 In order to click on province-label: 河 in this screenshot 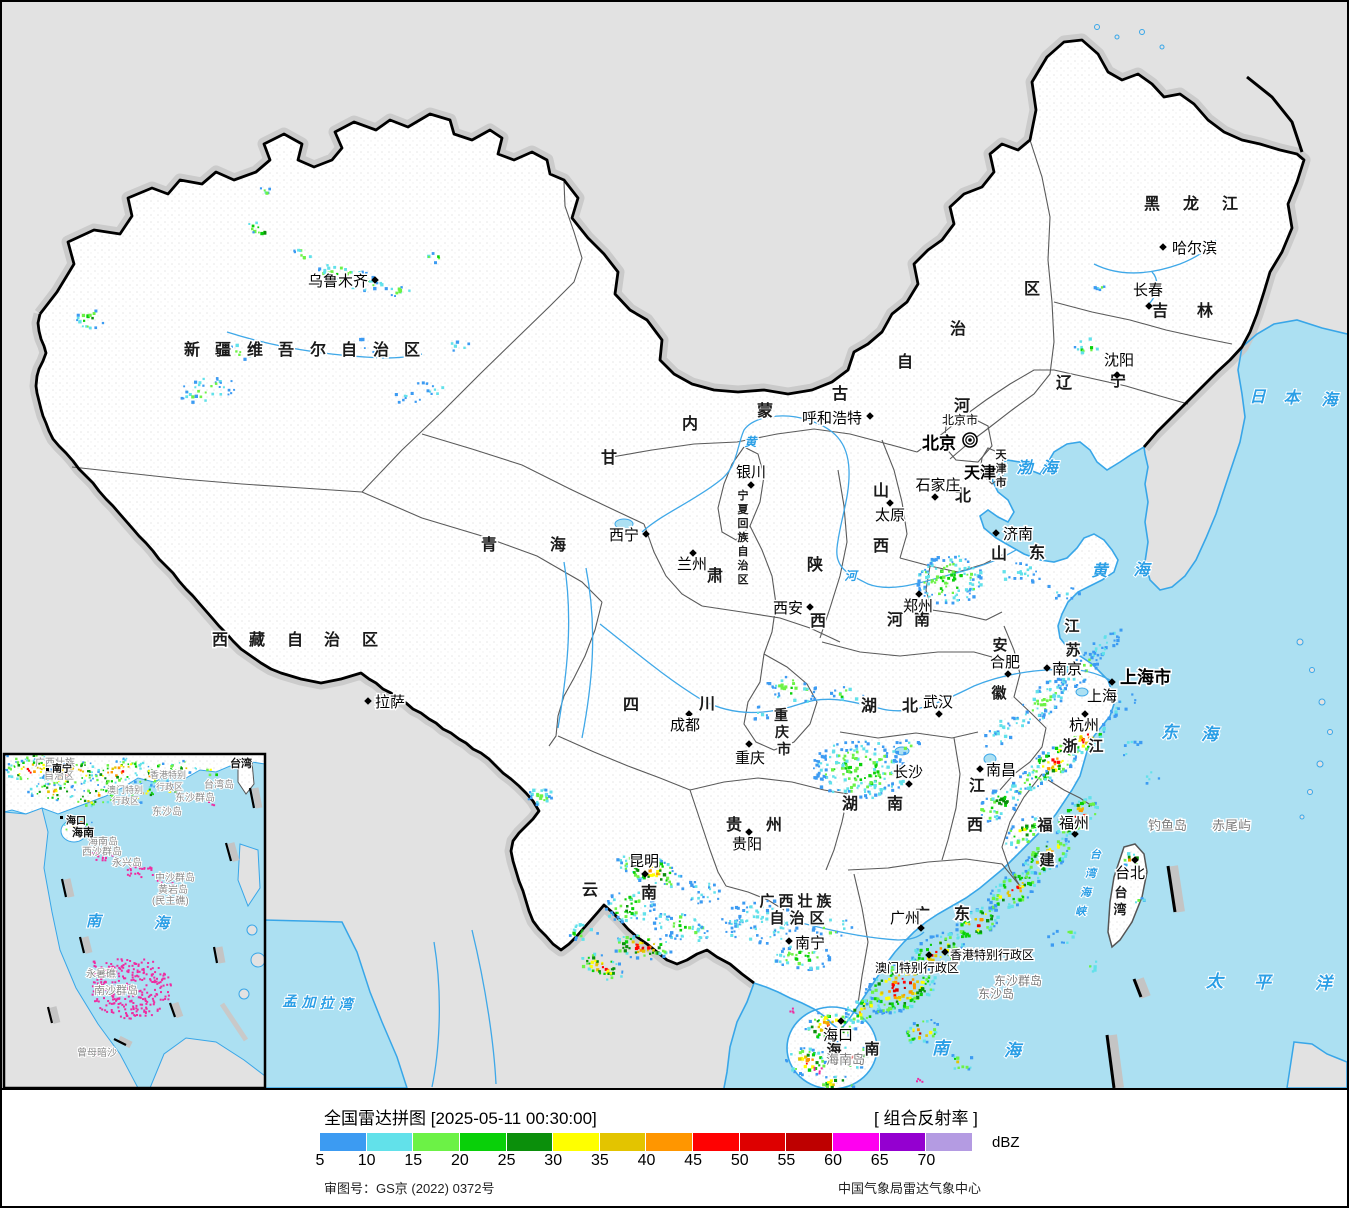, I will do `click(895, 619)`.